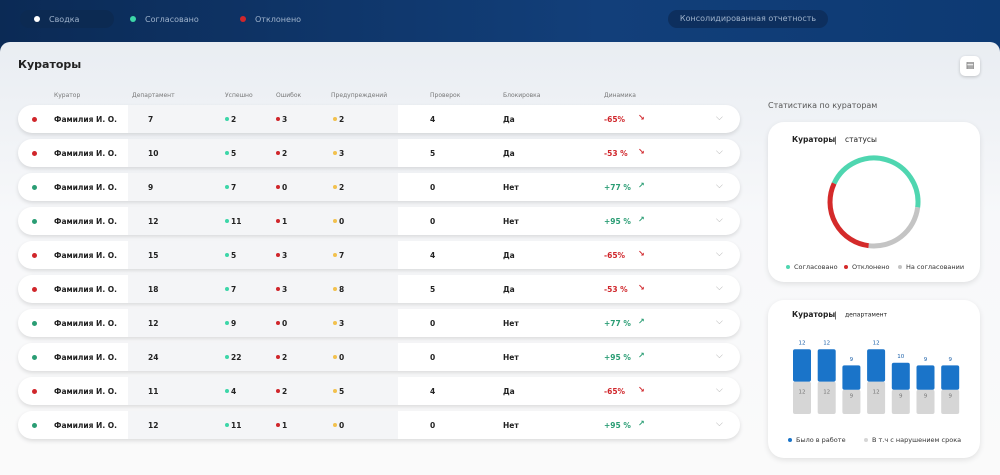  What do you see at coordinates (342, 289) in the screenshot?
I see `cell: 8` at bounding box center [342, 289].